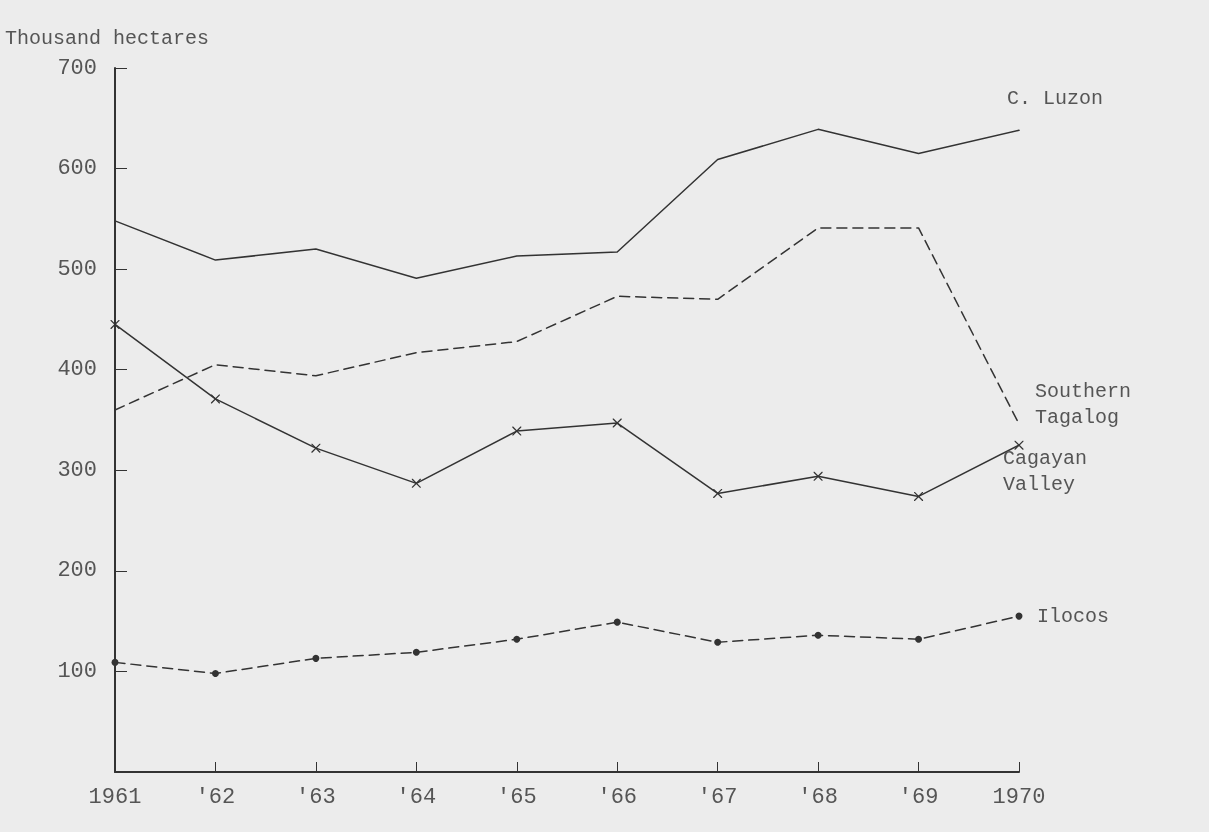  What do you see at coordinates (818, 797) in the screenshot?
I see `x-tick-label: '68` at bounding box center [818, 797].